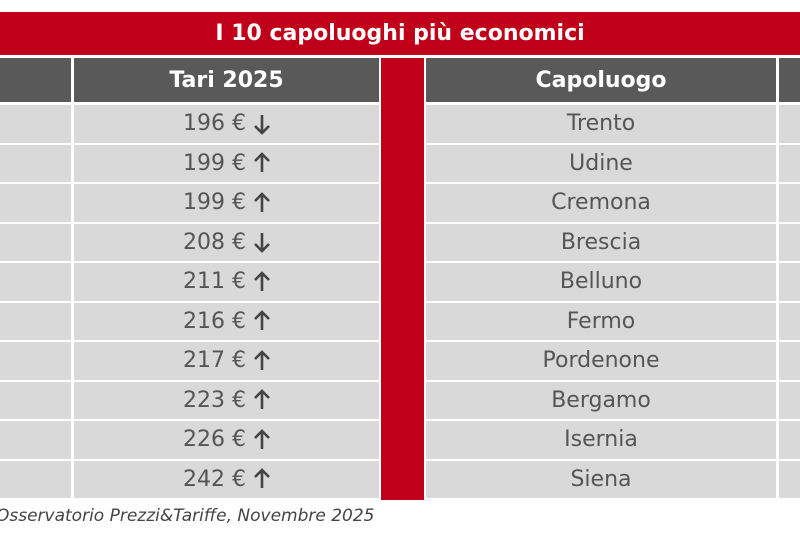  I want to click on tari-cell: 217 €, so click(226, 361).